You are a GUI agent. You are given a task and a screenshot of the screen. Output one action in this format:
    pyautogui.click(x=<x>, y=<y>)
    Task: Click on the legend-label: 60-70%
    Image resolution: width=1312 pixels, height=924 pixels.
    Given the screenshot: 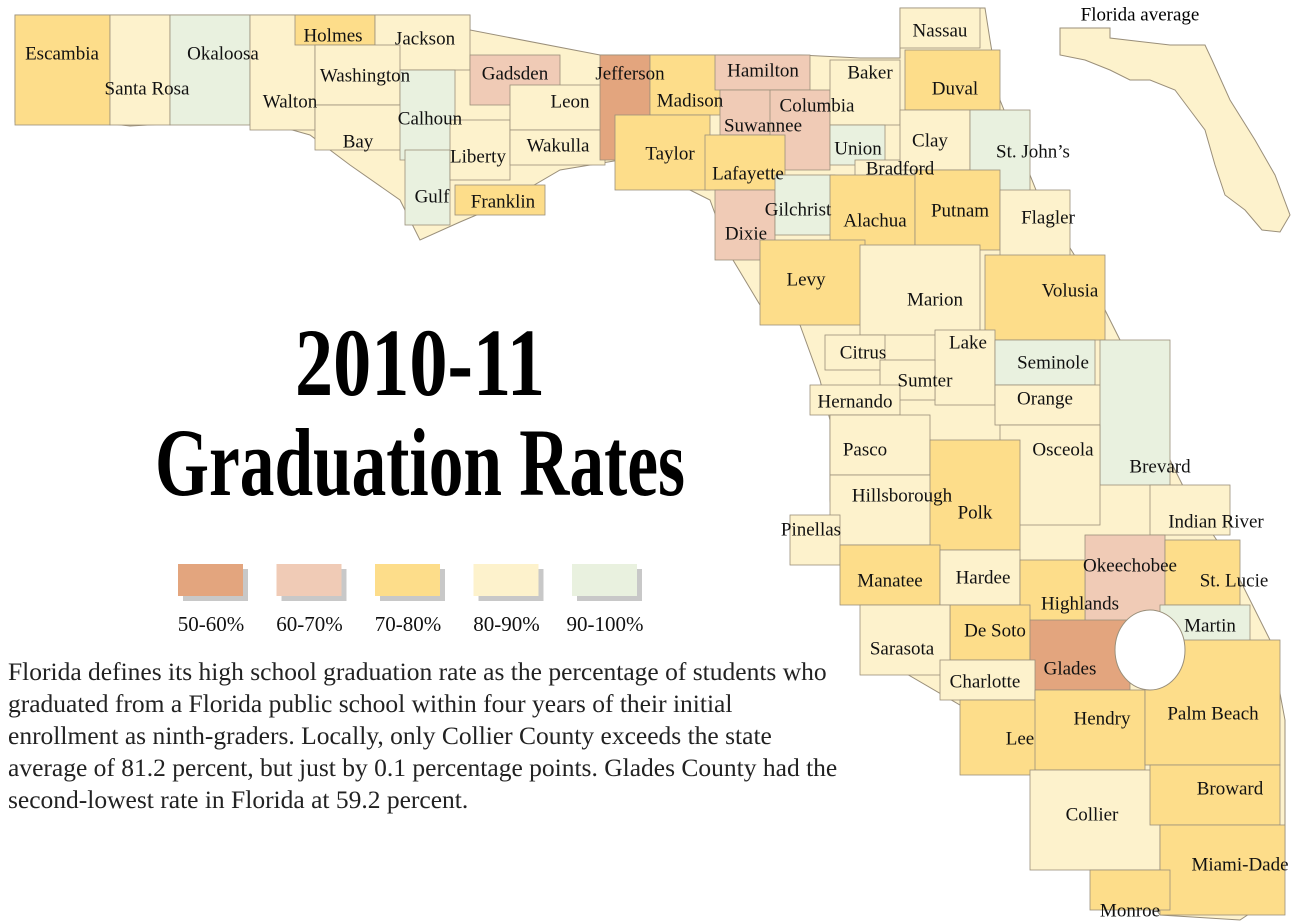 What is the action you would take?
    pyautogui.click(x=309, y=624)
    